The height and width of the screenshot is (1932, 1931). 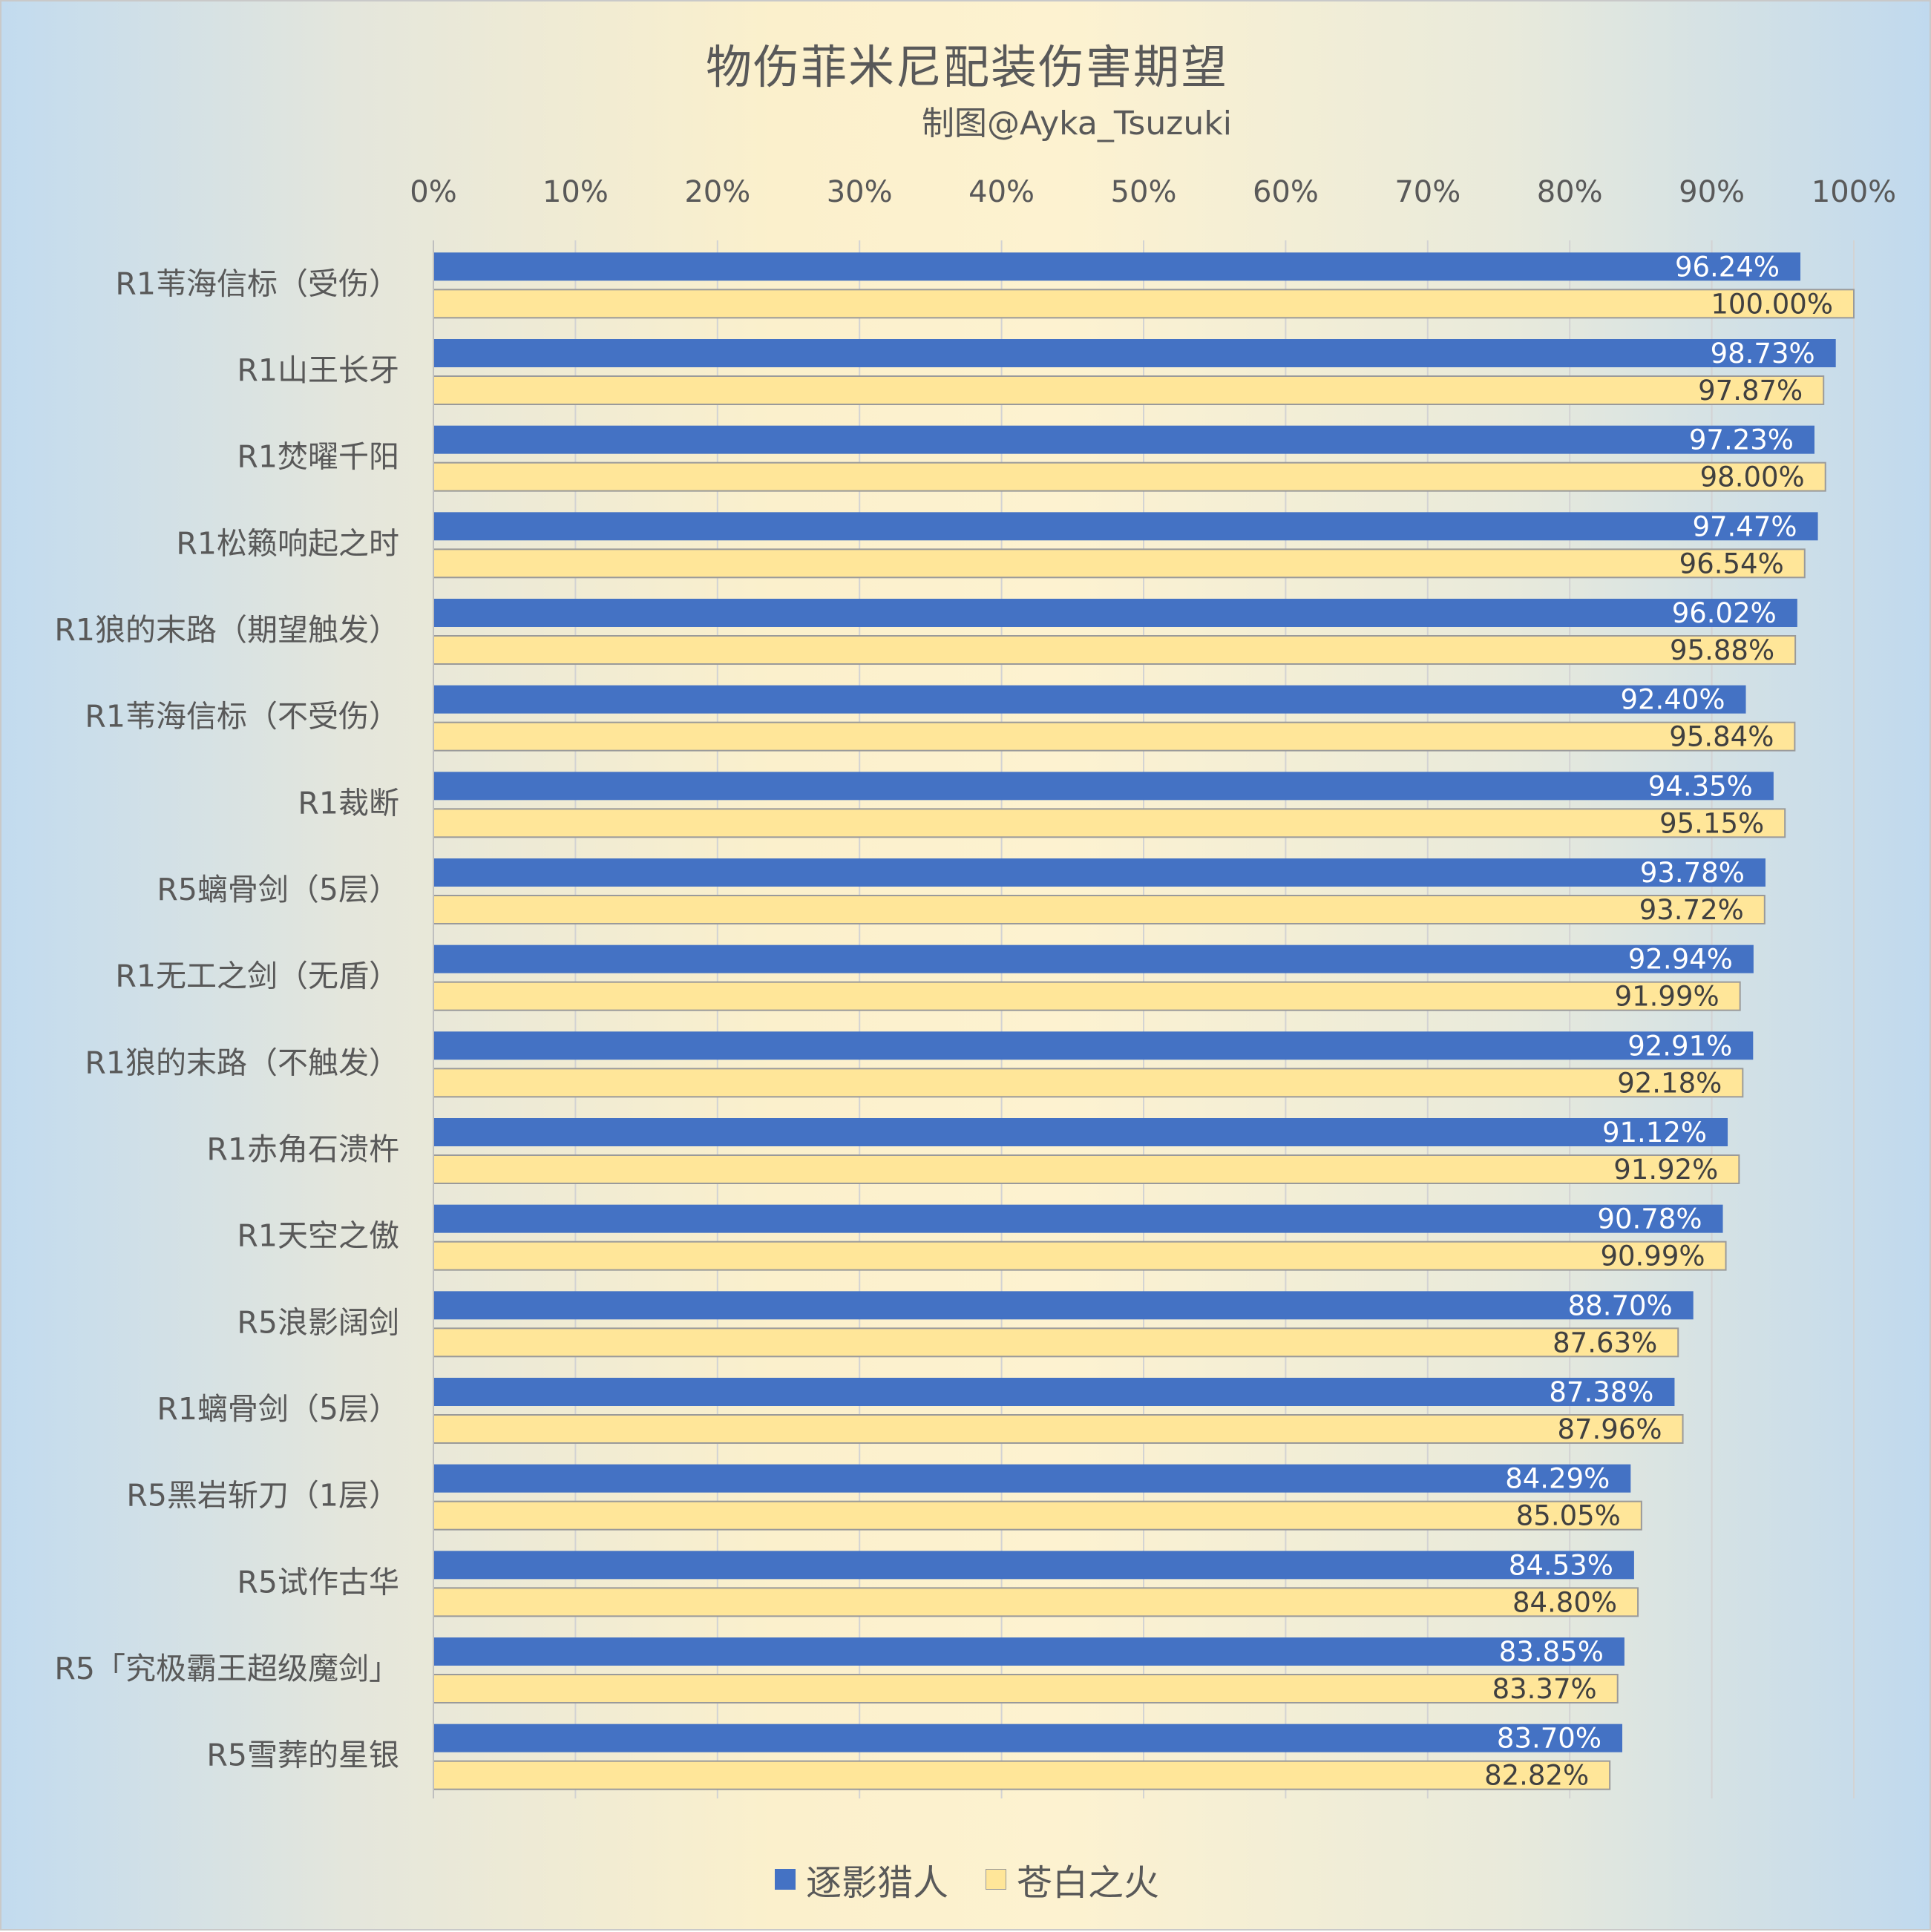 What do you see at coordinates (1609, 1429) in the screenshot?
I see `data-label: 87.96%` at bounding box center [1609, 1429].